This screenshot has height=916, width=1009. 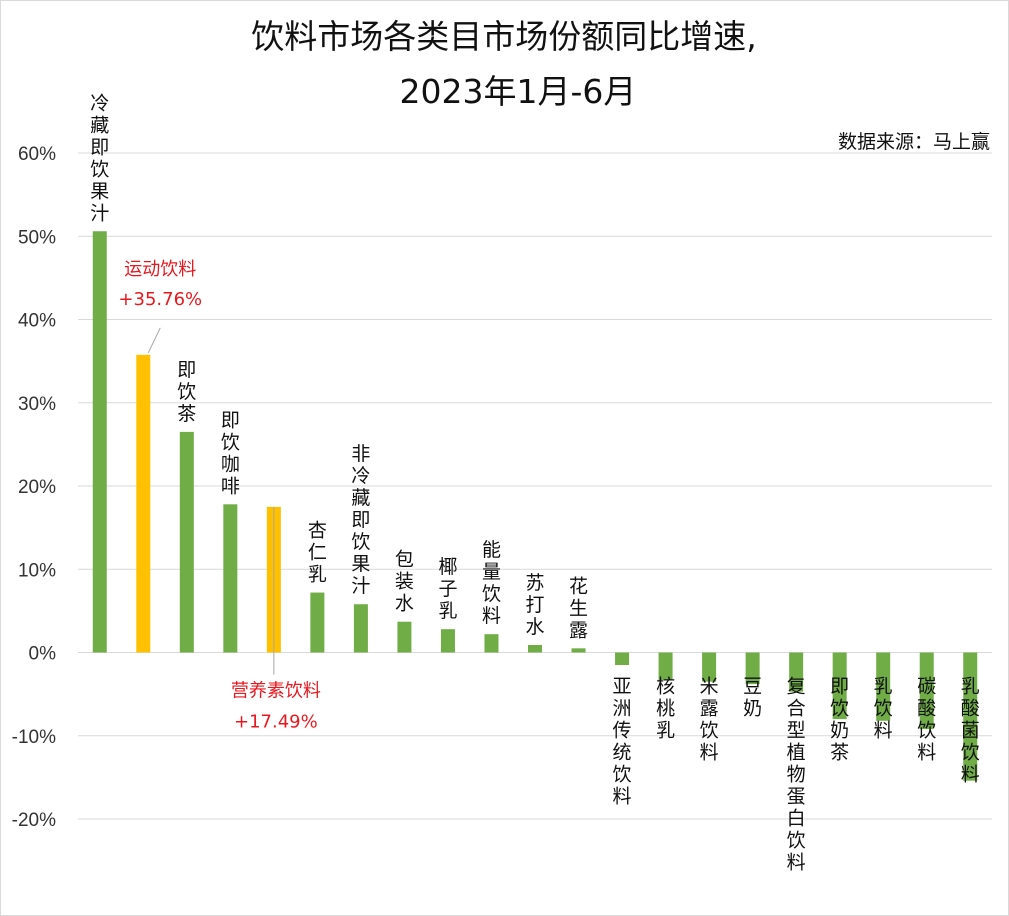 I want to click on annotation-label: 运动饮料, so click(x=160, y=269).